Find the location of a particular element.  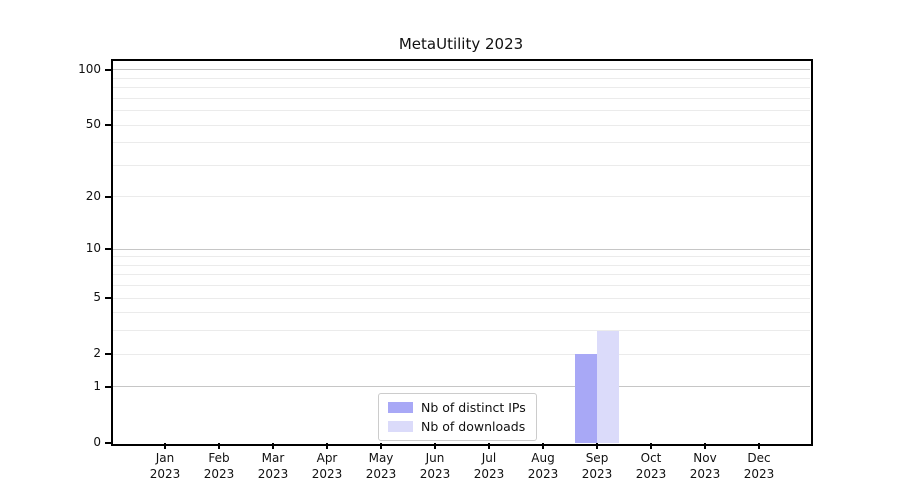

legend-label-distinct-ips: Nb of distinct IPs is located at coordinates (473, 407).